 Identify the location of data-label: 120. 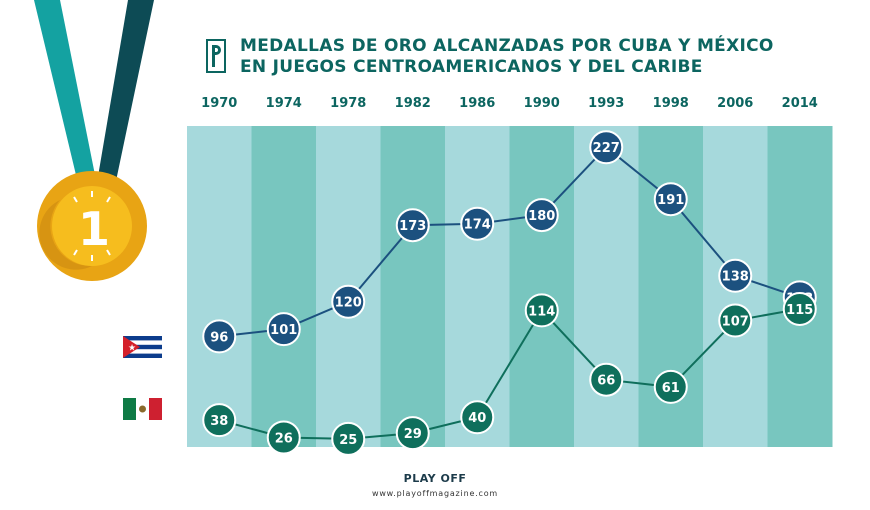
(348, 303).